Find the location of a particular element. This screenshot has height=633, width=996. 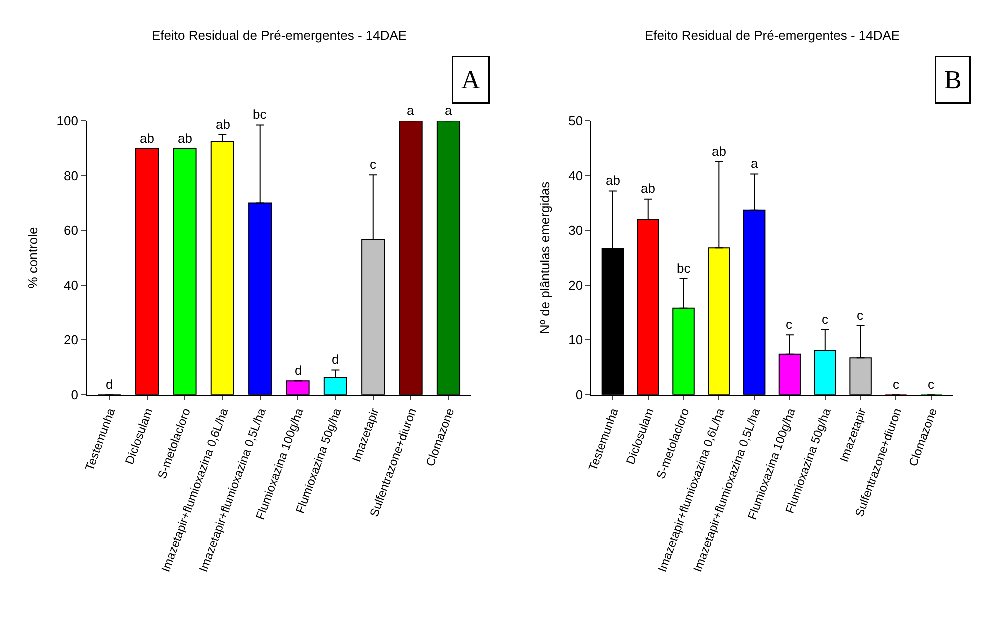

y-tick-label: 50 is located at coordinates (576, 121).